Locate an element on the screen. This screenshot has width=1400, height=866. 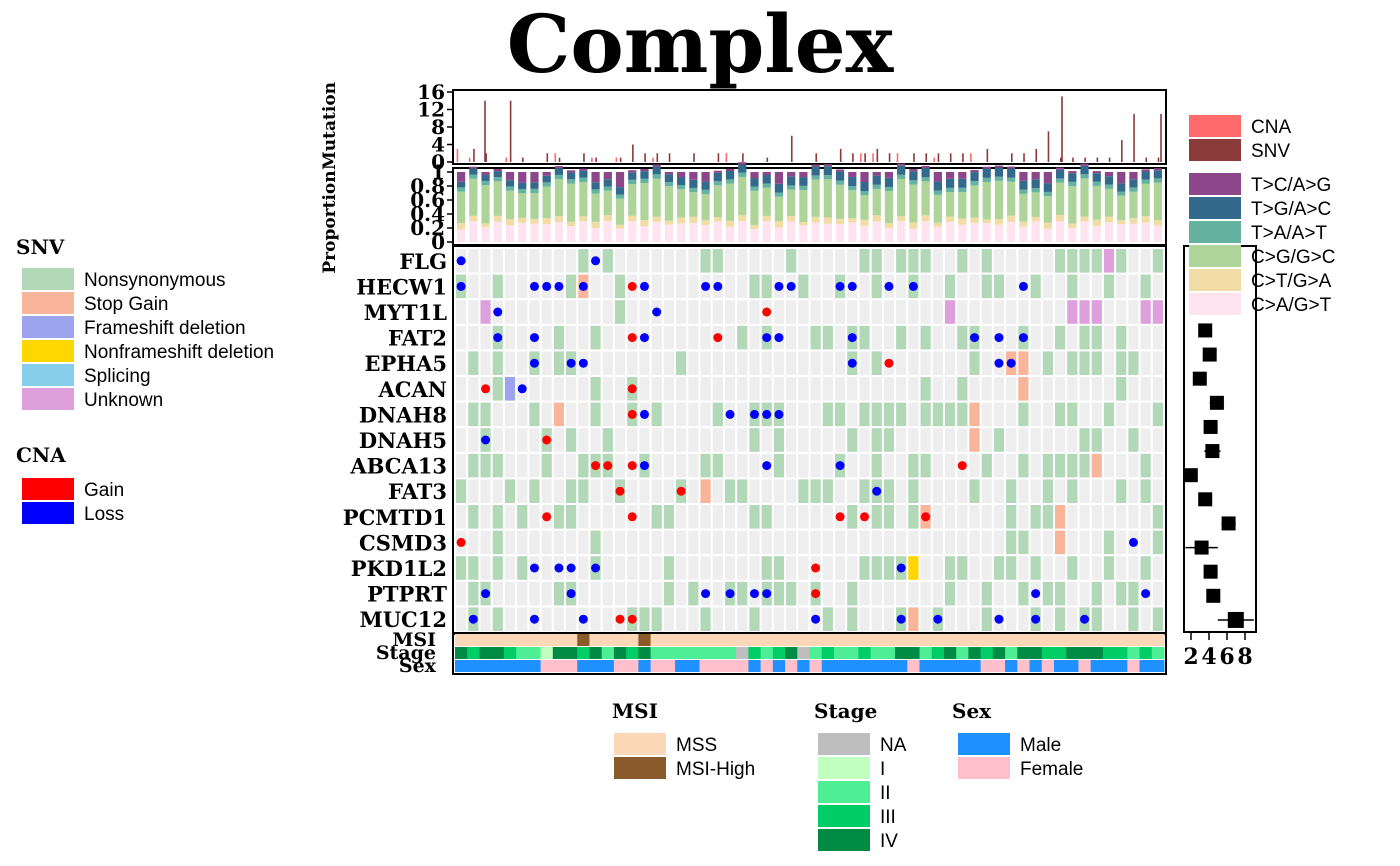
right-legend-swatch is located at coordinates (1215, 184).